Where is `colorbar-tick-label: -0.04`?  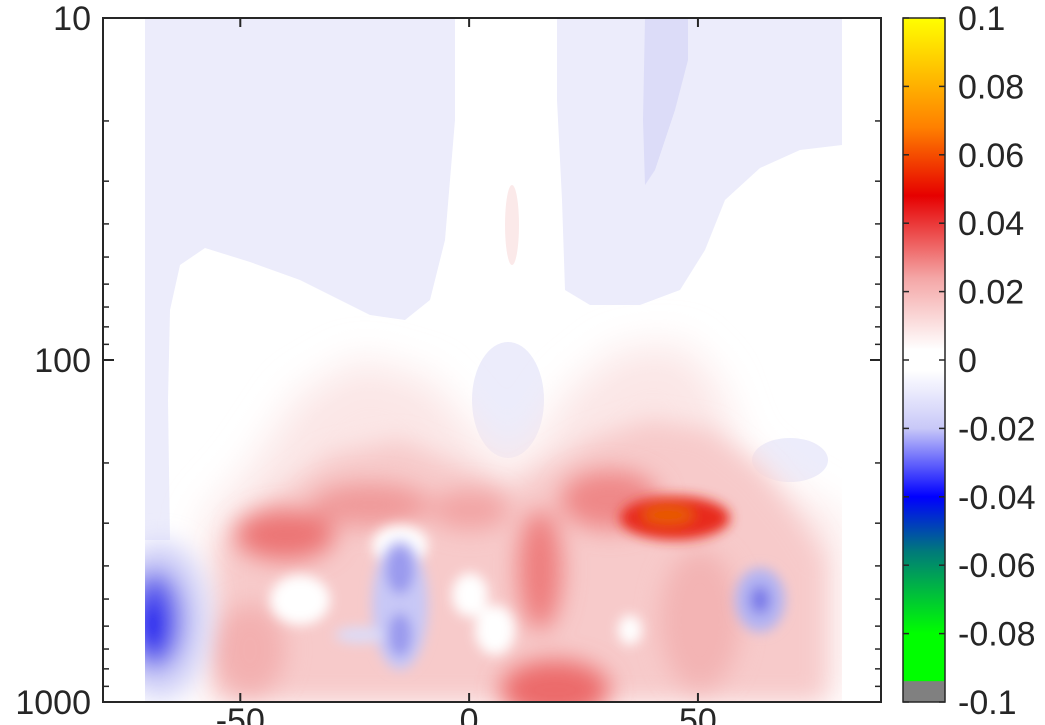 colorbar-tick-label: -0.04 is located at coordinates (997, 498).